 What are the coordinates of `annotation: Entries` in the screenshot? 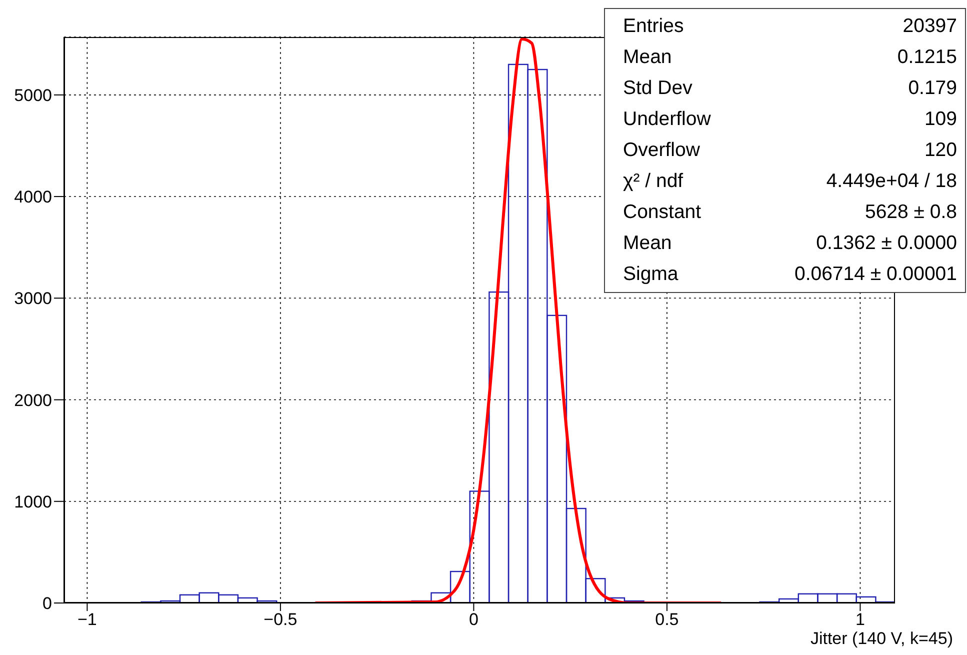 It's located at (653, 26).